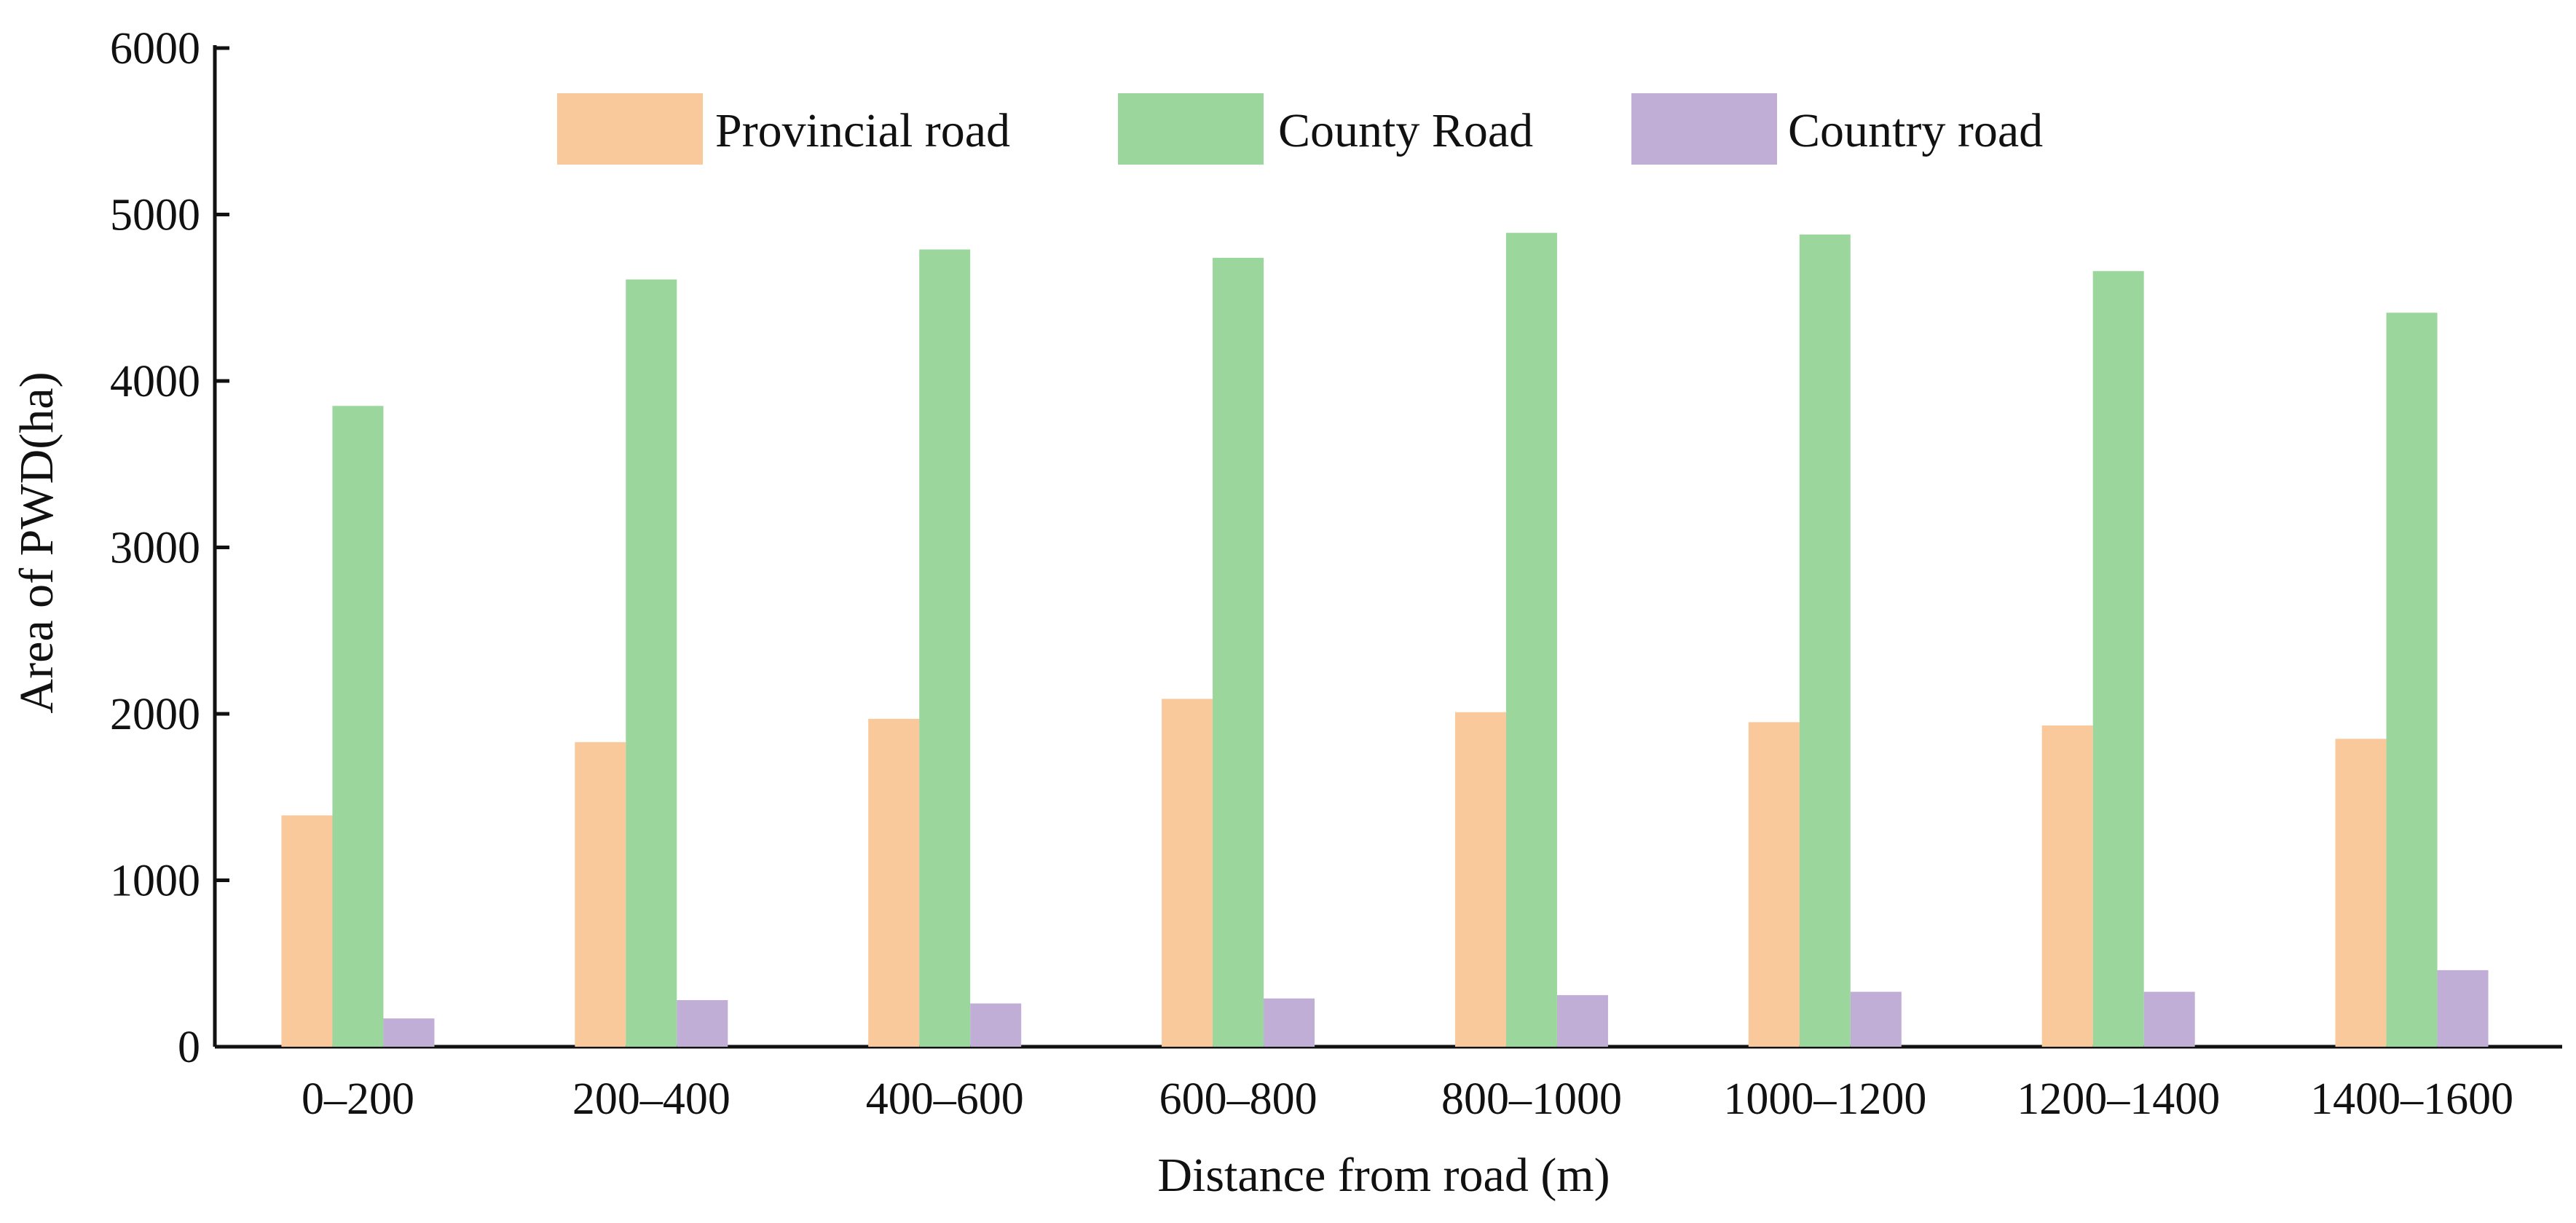 This screenshot has width=2576, height=1223. I want to click on legend-label: Provincial road, so click(862, 130).